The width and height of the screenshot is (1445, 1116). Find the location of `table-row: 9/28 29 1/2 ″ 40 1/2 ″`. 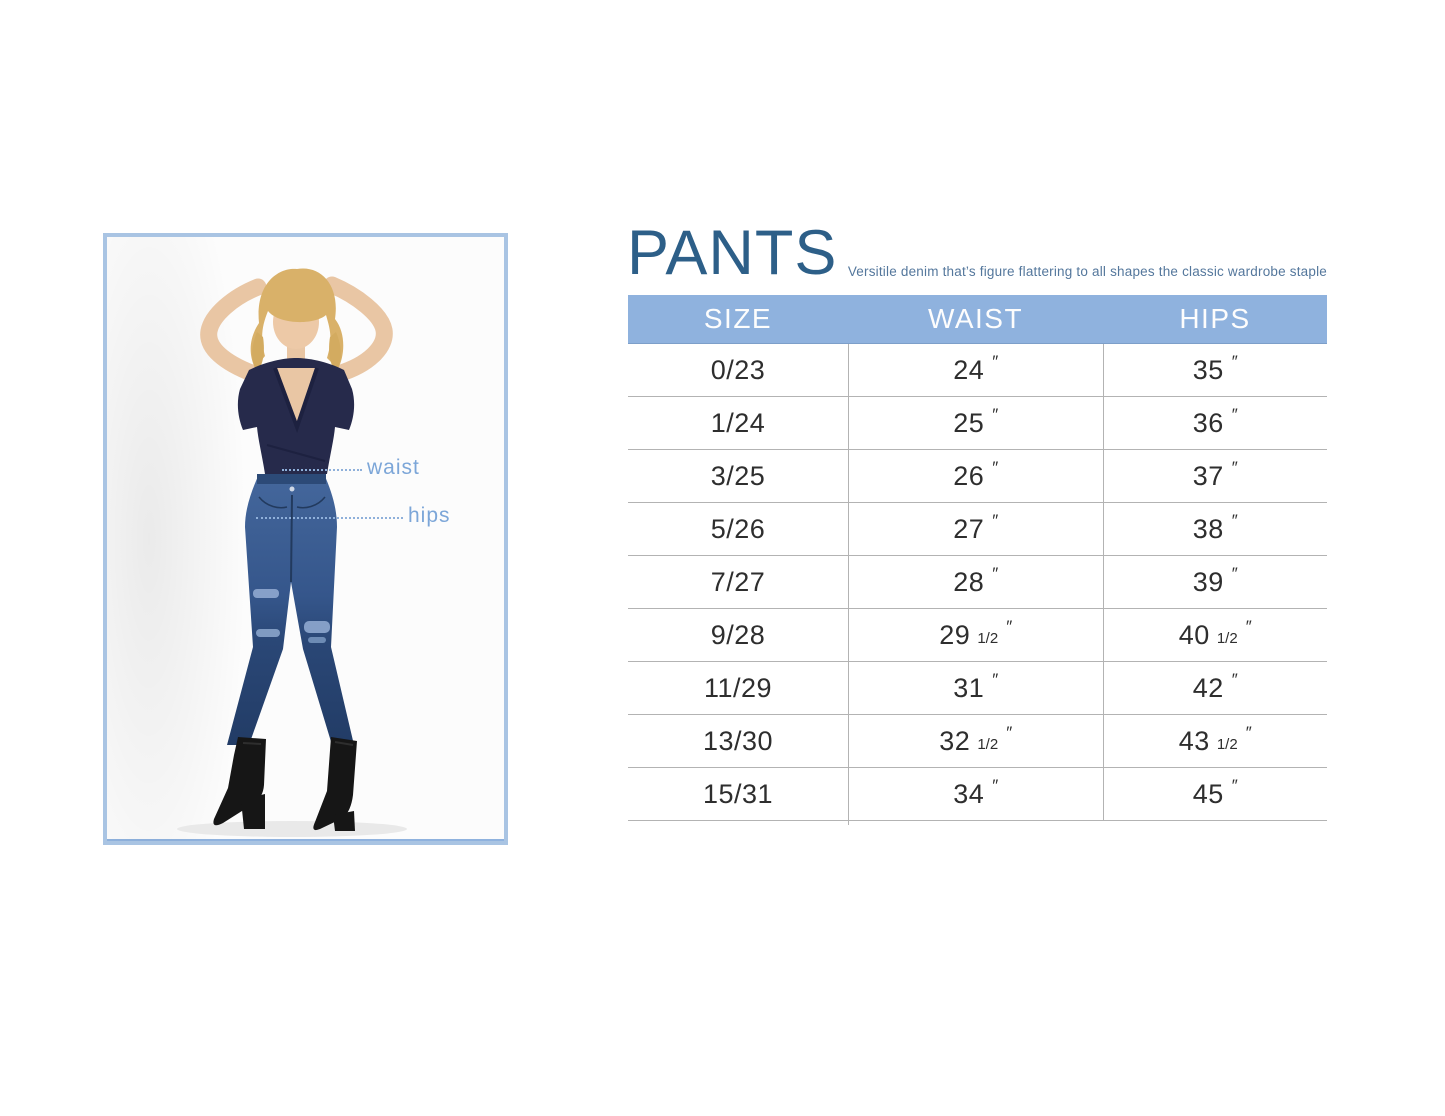

table-row: 9/28 29 1/2 ″ 40 1/2 ″ is located at coordinates (977, 635).